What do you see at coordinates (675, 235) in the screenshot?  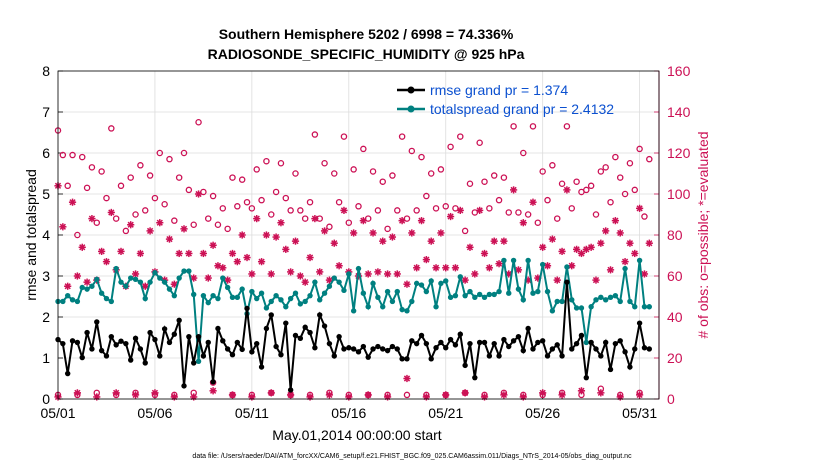 I see `y-right-tick-label: 80` at bounding box center [675, 235].